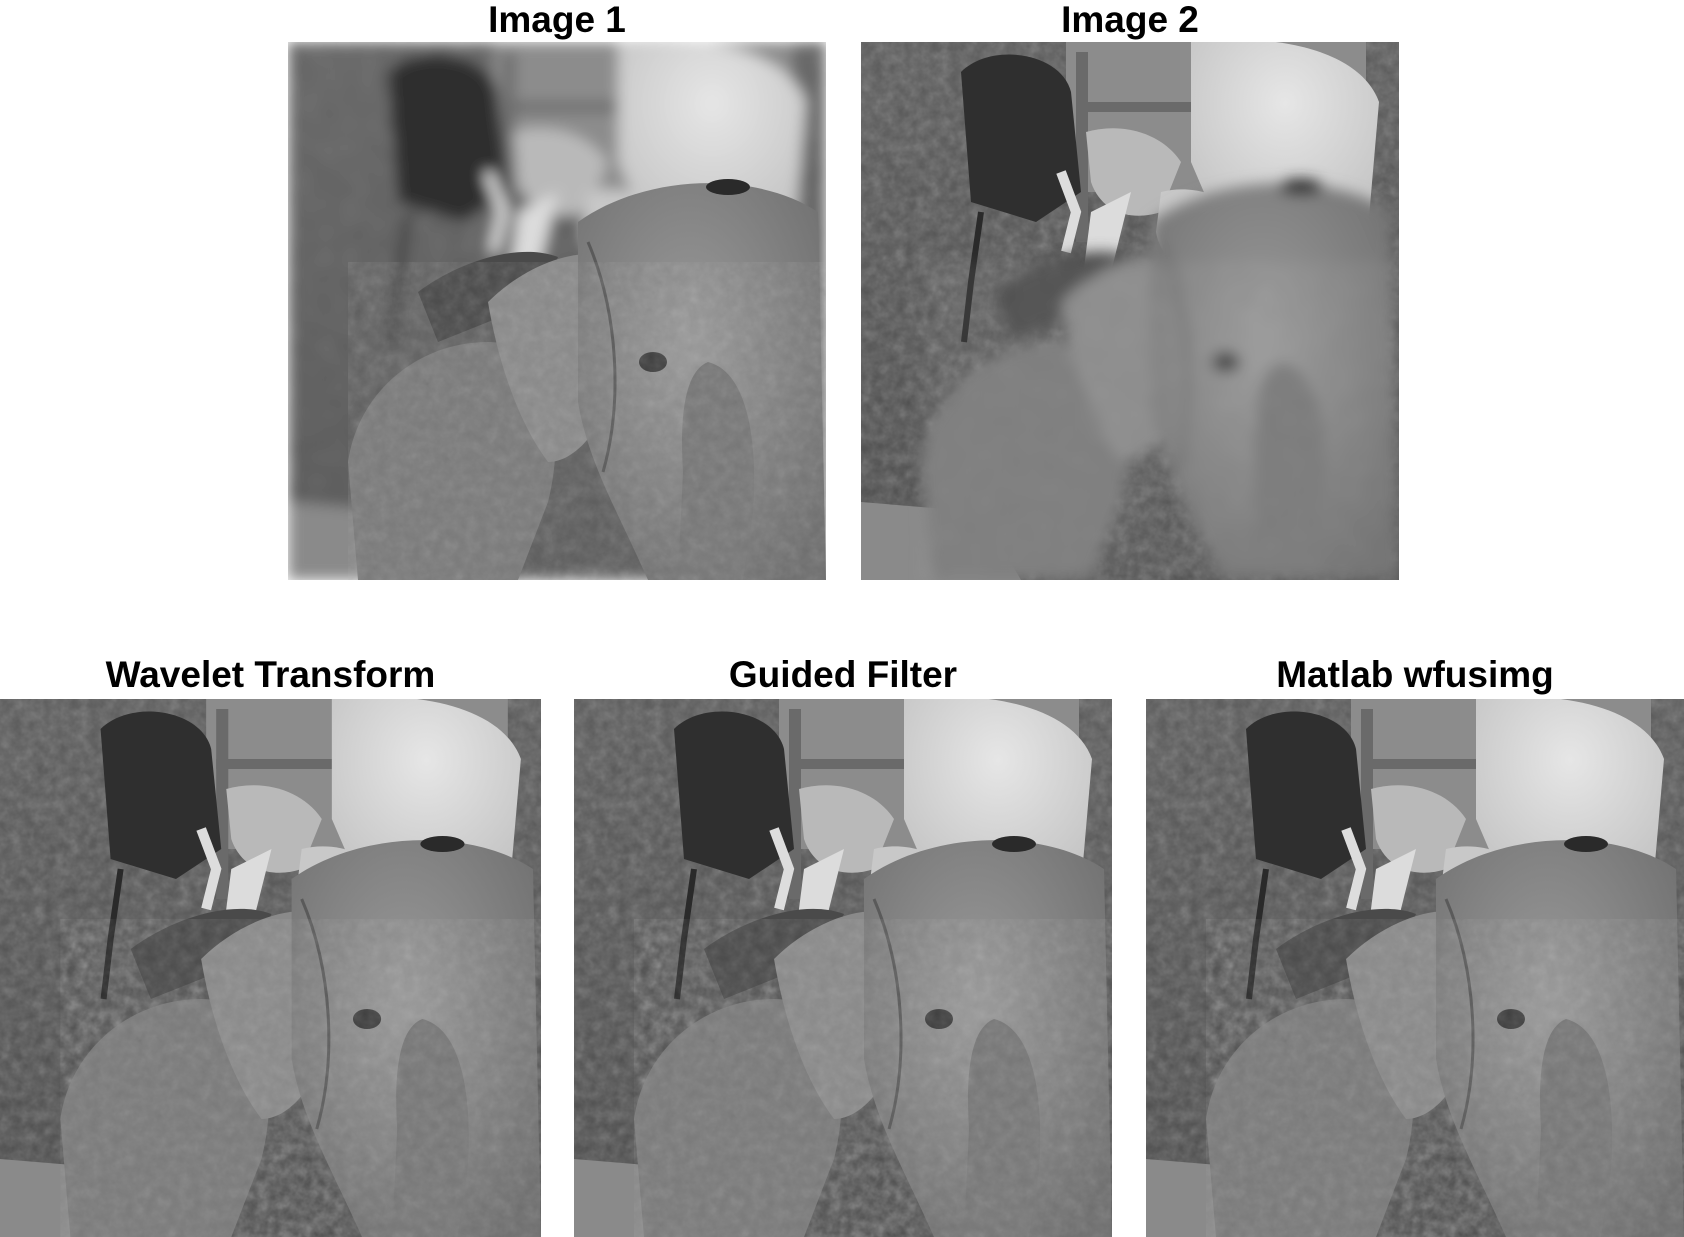  I want to click on fused-image-matlab-wfusimg, so click(1415, 968).